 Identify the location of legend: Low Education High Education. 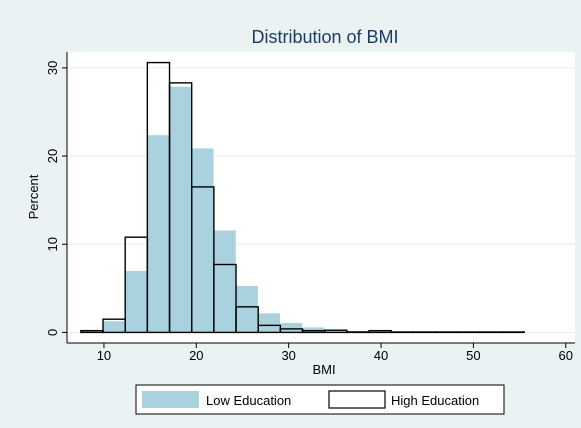
(320, 399).